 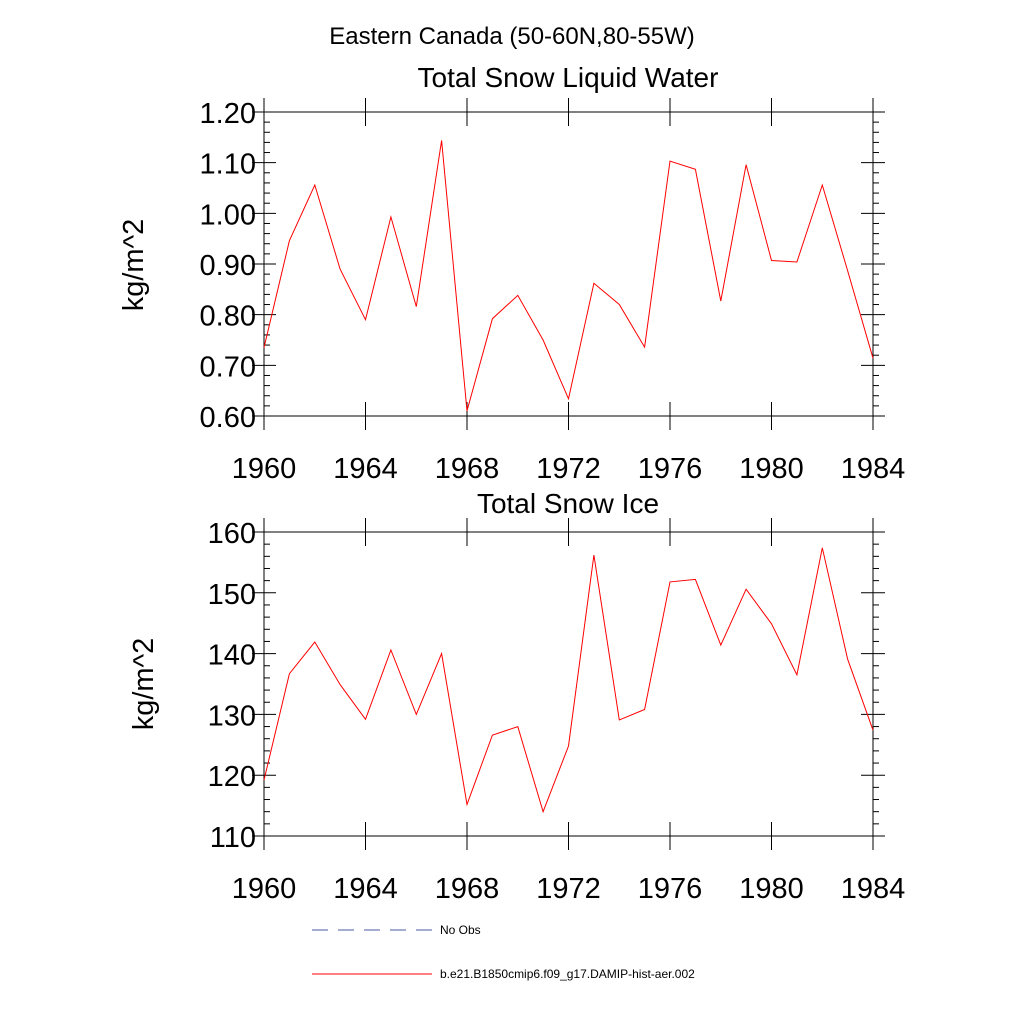 What do you see at coordinates (228, 266) in the screenshot?
I see `y-tick-label: 0.90` at bounding box center [228, 266].